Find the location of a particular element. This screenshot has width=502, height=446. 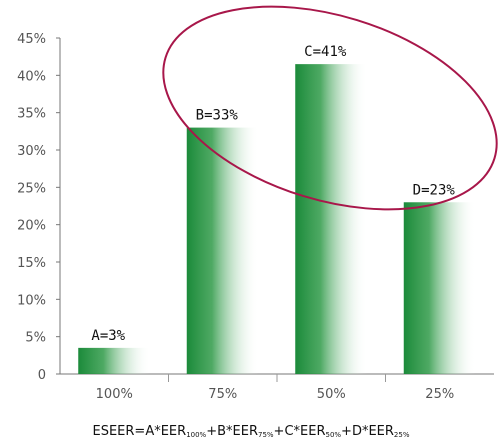

x-category-label: 75% is located at coordinates (222, 394).